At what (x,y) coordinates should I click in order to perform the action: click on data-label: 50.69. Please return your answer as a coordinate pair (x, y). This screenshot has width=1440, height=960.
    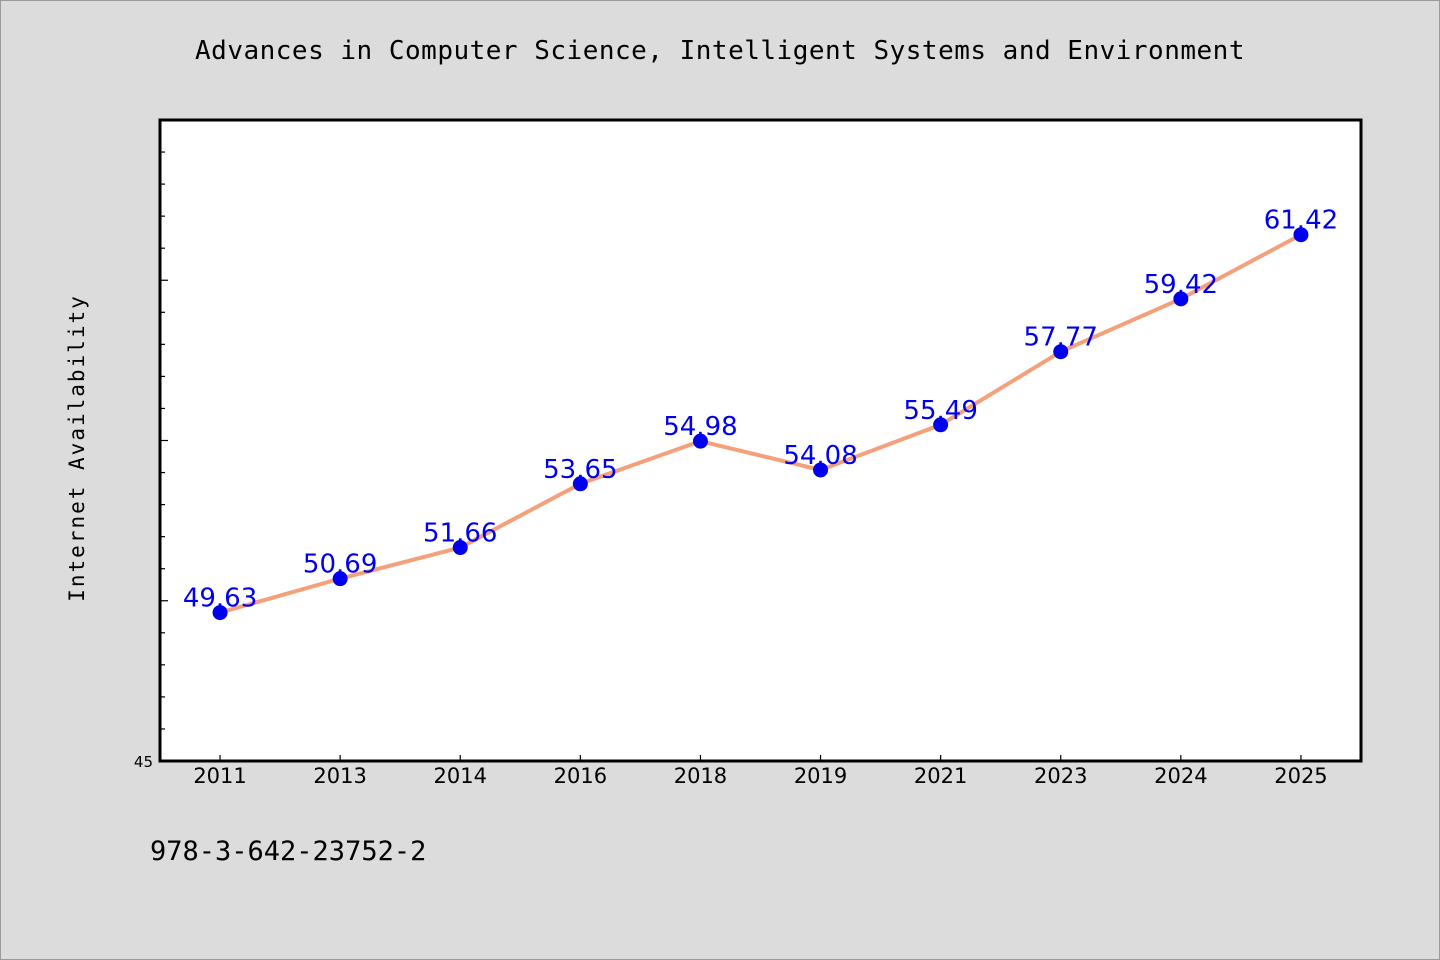
    Looking at the image, I should click on (340, 565).